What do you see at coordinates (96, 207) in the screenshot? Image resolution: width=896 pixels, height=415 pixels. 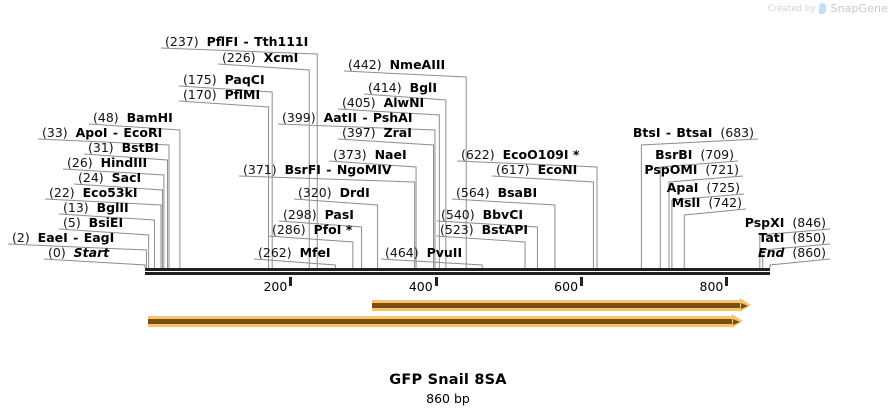 I see `restriction-site-label: (13) BglII` at bounding box center [96, 207].